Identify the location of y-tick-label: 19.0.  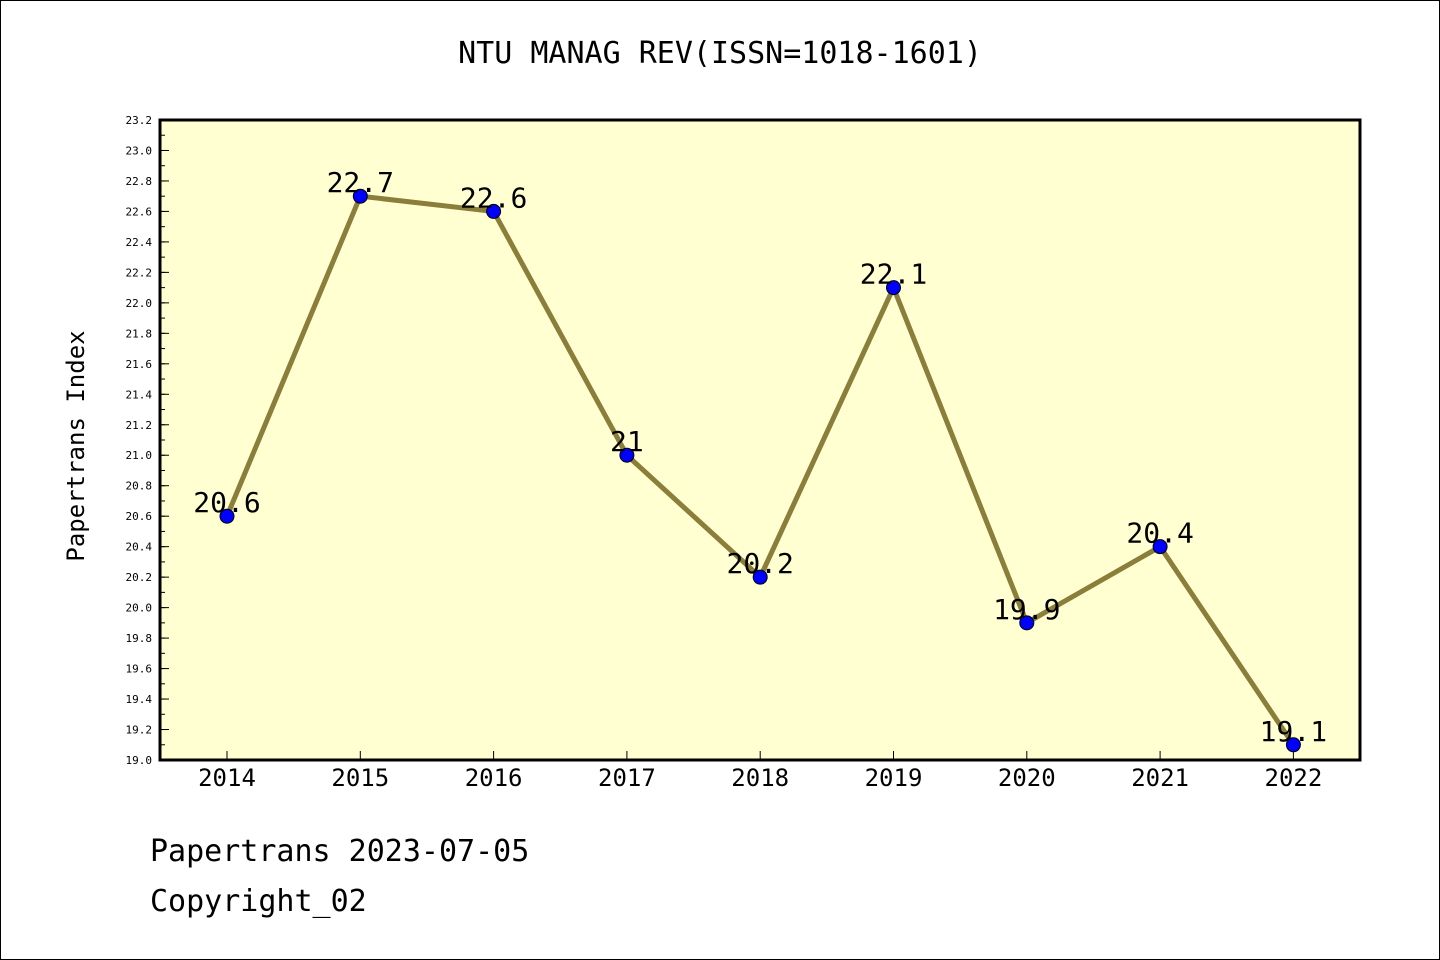
(139, 760).